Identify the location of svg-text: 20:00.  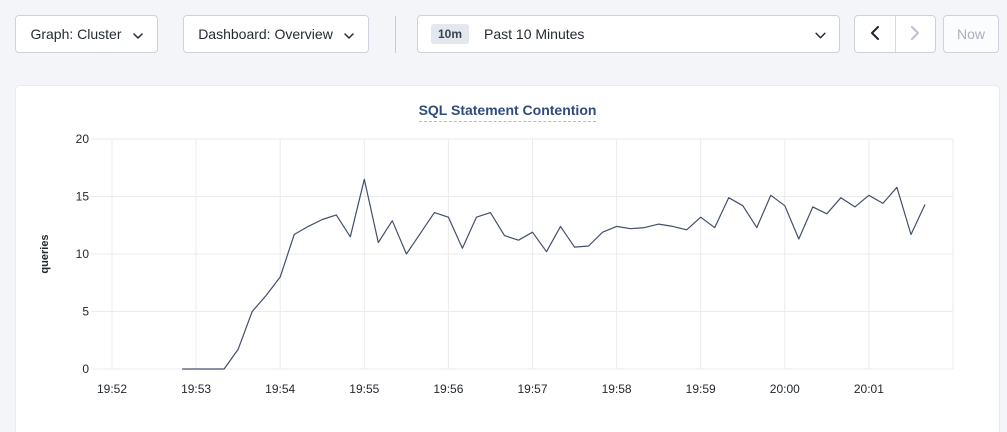
(785, 389).